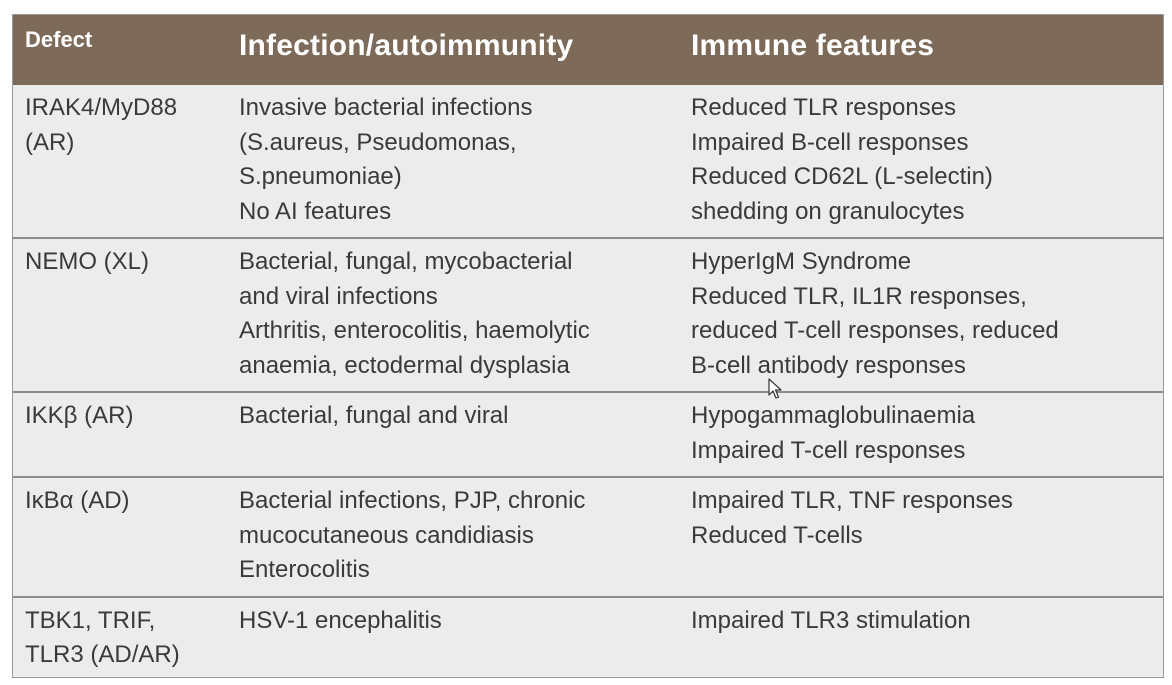  I want to click on header-defect: Defect, so click(59, 39).